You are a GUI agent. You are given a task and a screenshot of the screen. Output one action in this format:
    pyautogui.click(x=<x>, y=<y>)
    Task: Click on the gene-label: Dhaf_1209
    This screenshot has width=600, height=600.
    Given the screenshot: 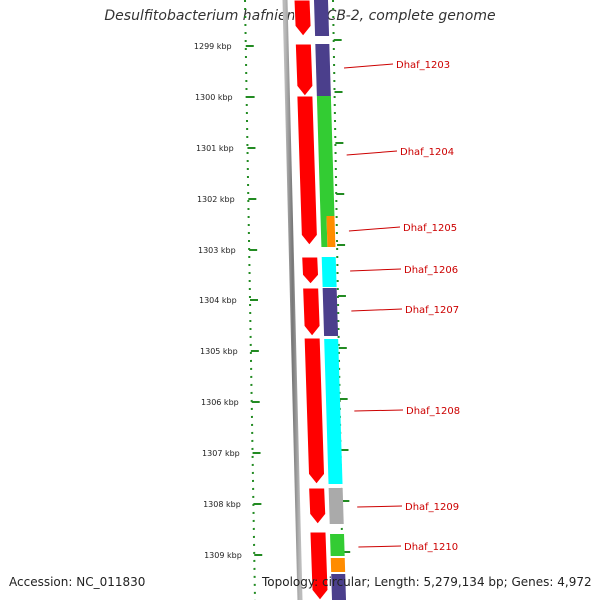 What is the action you would take?
    pyautogui.click(x=432, y=507)
    